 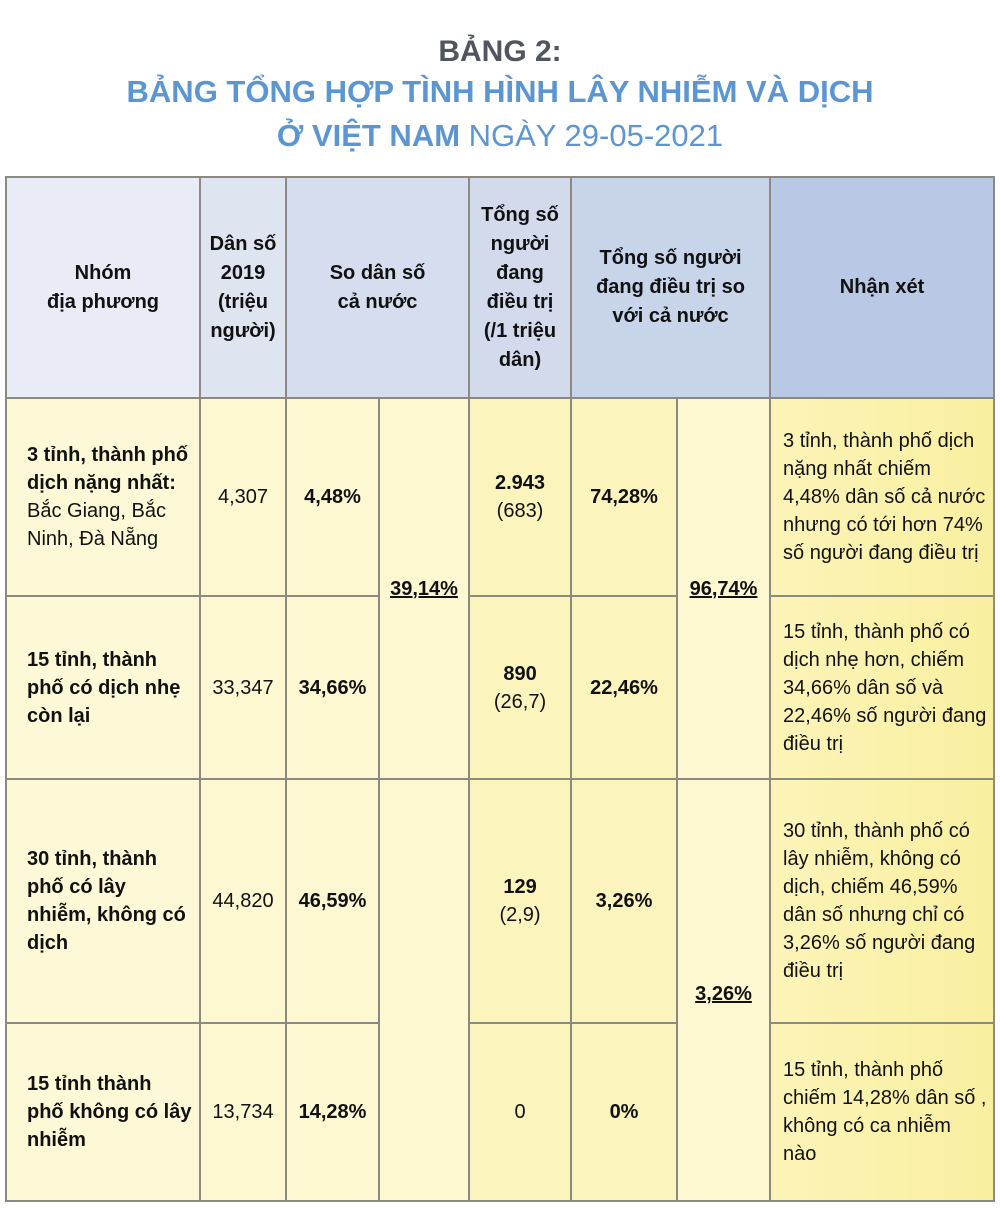 I want to click on group-cell: 15 tỉnh, thành phố có dịch nhẹ còn lại, so click(x=103, y=687).